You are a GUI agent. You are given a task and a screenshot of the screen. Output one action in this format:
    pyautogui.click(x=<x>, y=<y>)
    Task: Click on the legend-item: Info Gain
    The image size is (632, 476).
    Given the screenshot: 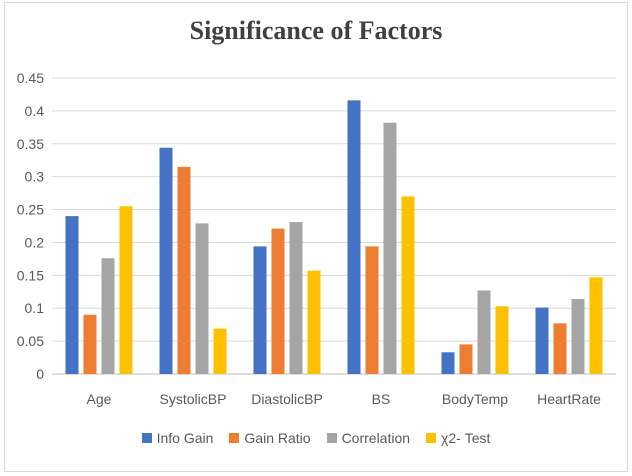 What is the action you would take?
    pyautogui.click(x=177, y=438)
    